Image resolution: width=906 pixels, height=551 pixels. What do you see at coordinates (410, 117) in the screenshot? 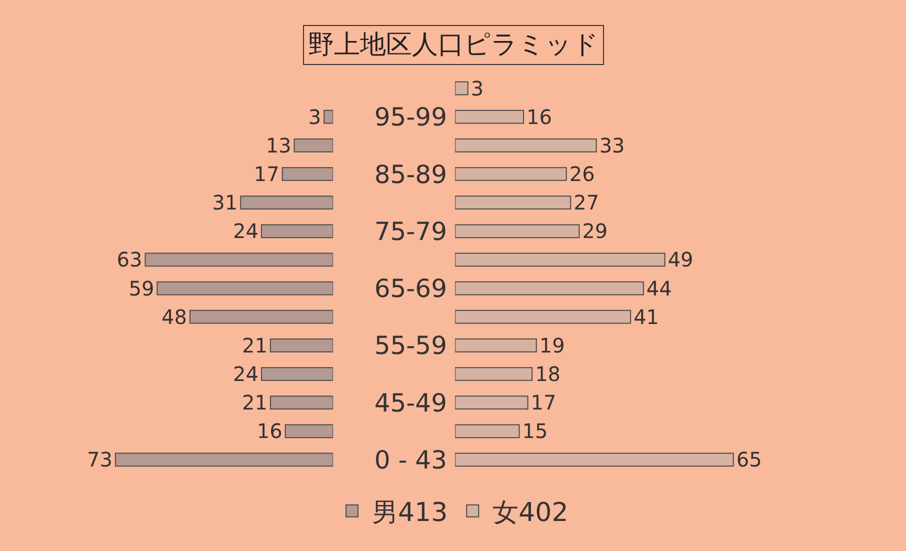
I see `y-tick-label: 95-99` at bounding box center [410, 117].